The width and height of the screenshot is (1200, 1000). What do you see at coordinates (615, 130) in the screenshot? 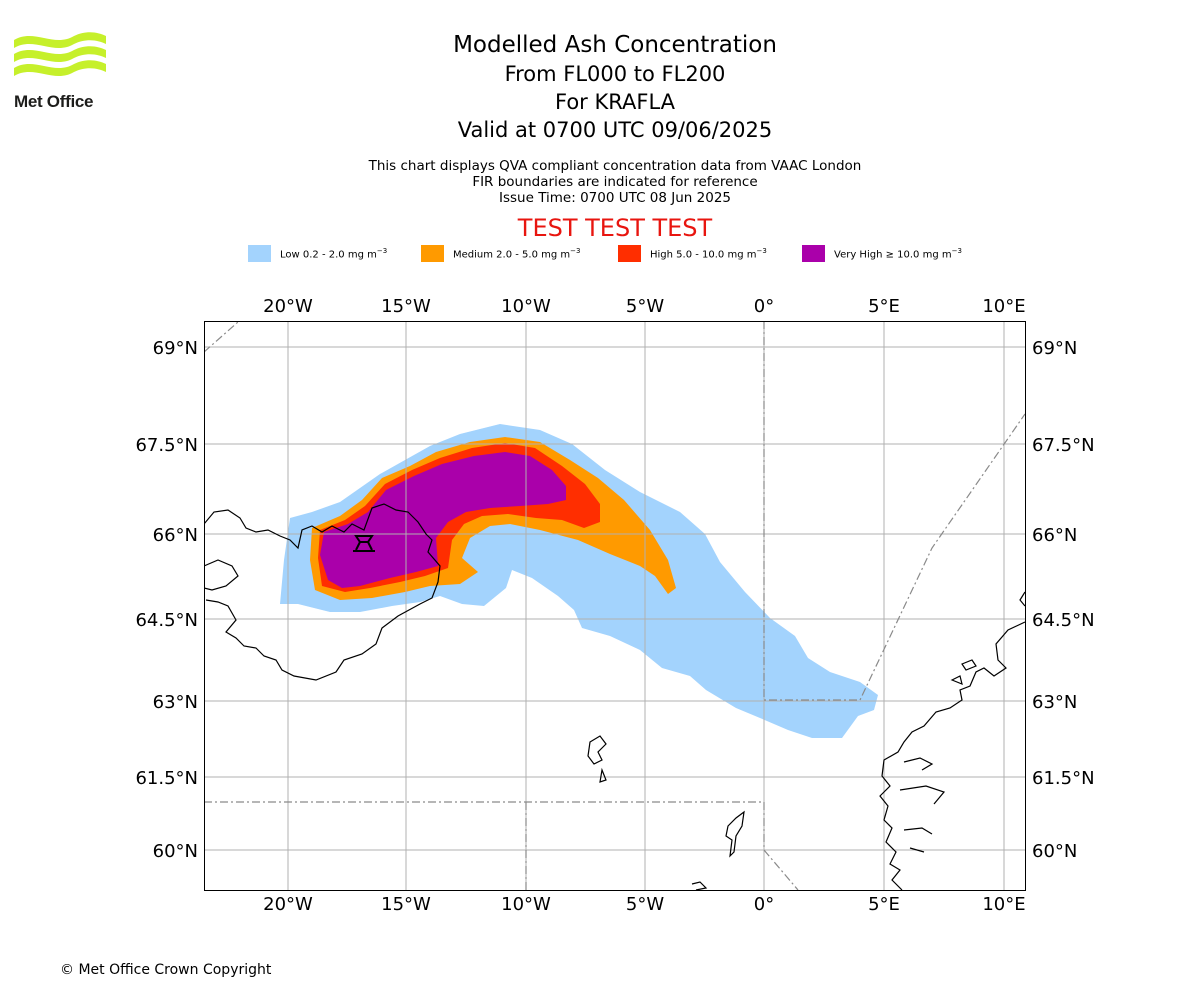
I see `valid-time: Valid at 0700 UTC 09/06/2025` at bounding box center [615, 130].